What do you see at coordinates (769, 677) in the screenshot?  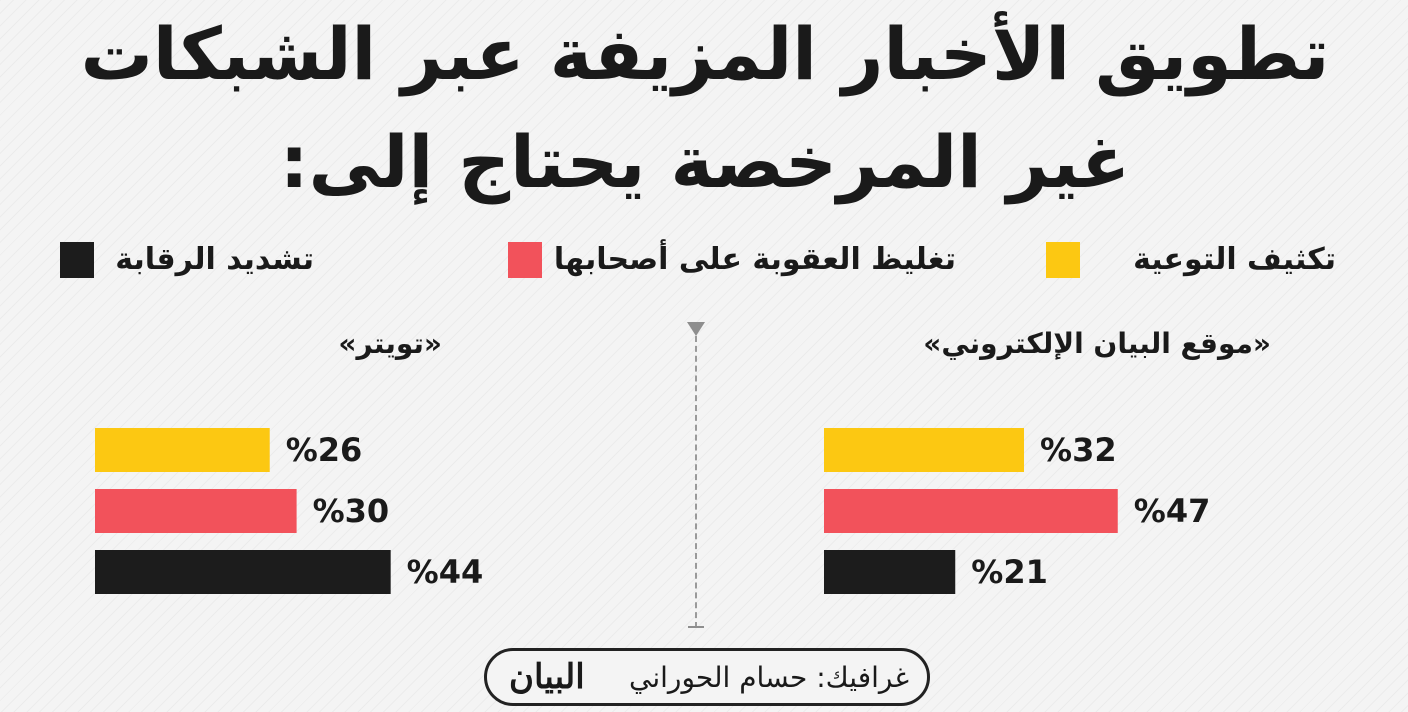 I see `credit-text: غرافيك: حسام الحوراني` at bounding box center [769, 677].